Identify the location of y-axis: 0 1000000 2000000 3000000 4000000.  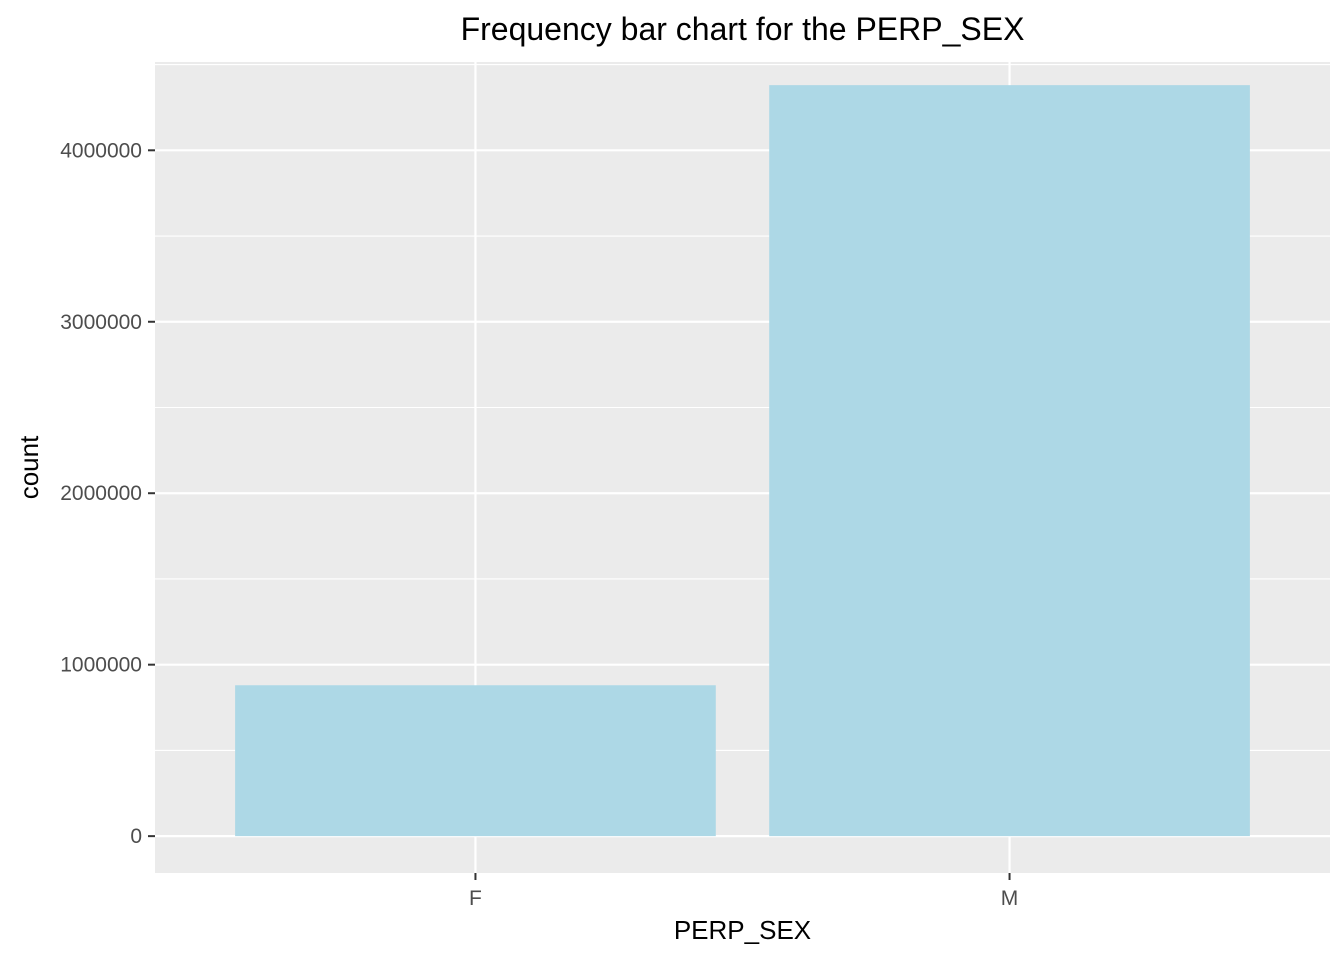
(107, 493).